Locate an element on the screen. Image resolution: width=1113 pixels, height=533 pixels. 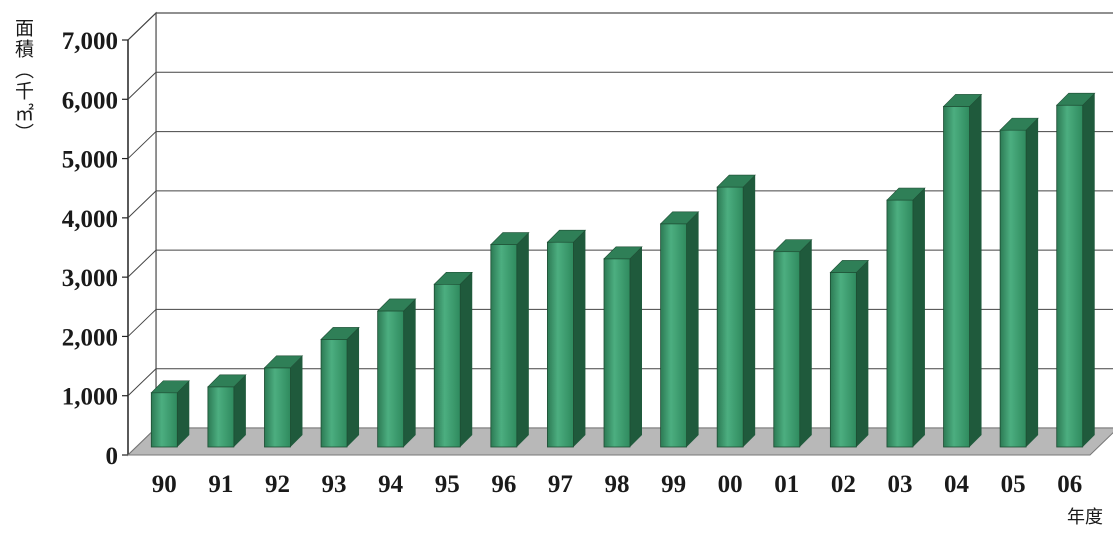
x-axis-label: 年度 is located at coordinates (1085, 517).